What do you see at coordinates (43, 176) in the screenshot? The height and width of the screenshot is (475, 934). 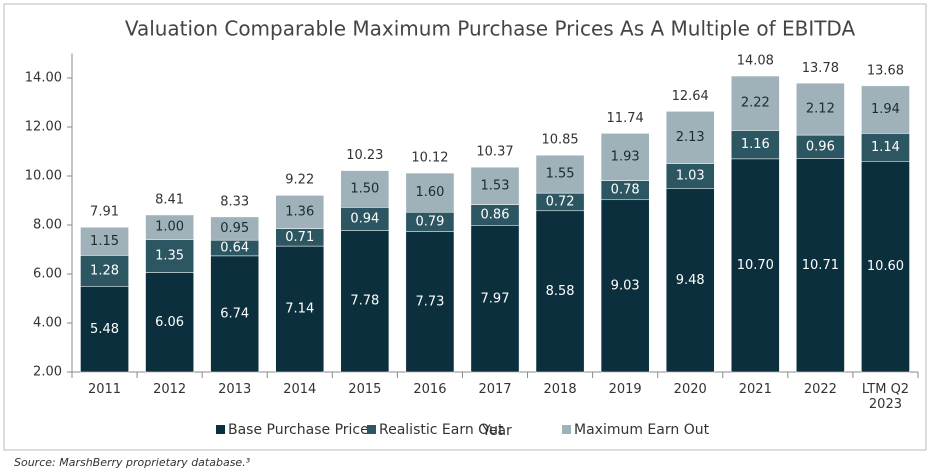 I see `y-tick-label: 10.00` at bounding box center [43, 176].